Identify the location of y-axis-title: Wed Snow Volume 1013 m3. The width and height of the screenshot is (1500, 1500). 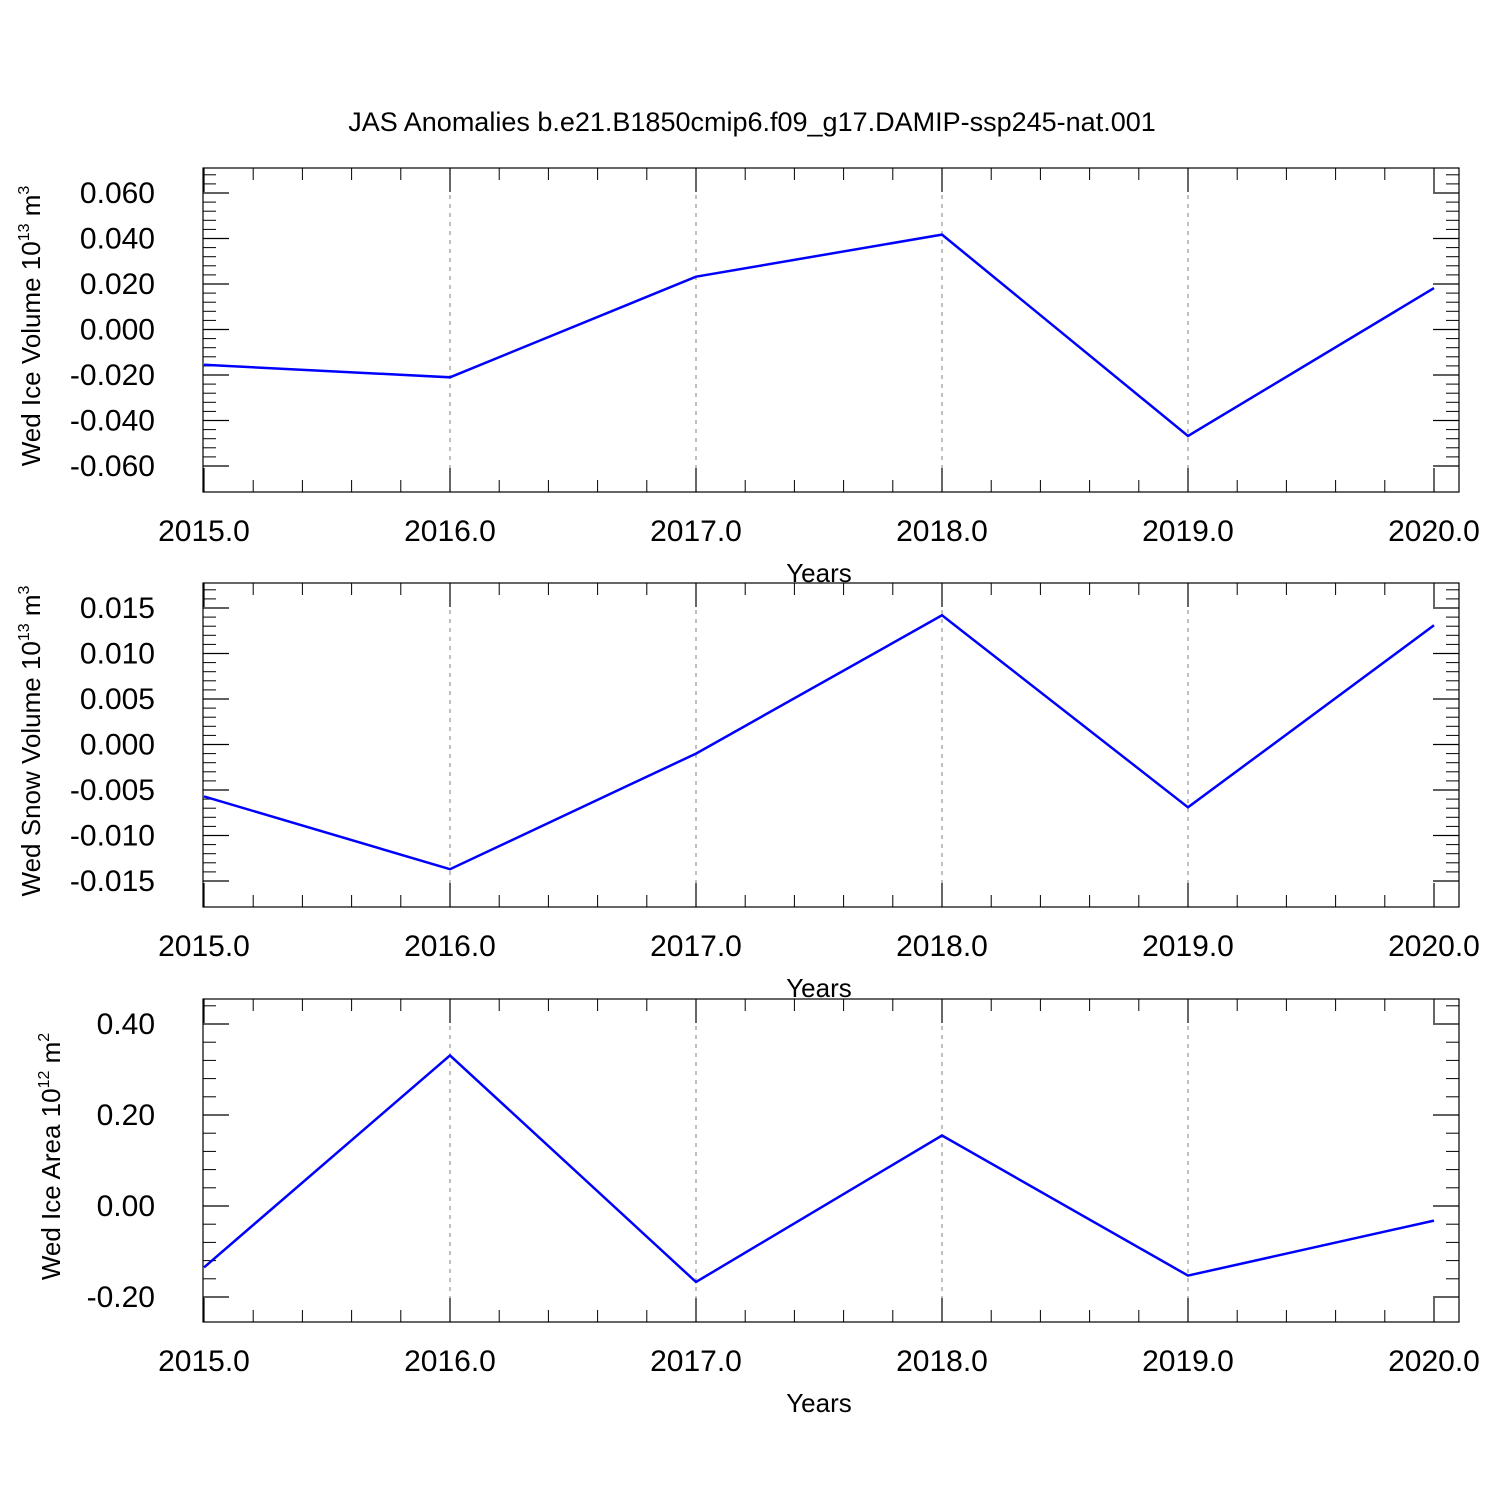
(31, 740).